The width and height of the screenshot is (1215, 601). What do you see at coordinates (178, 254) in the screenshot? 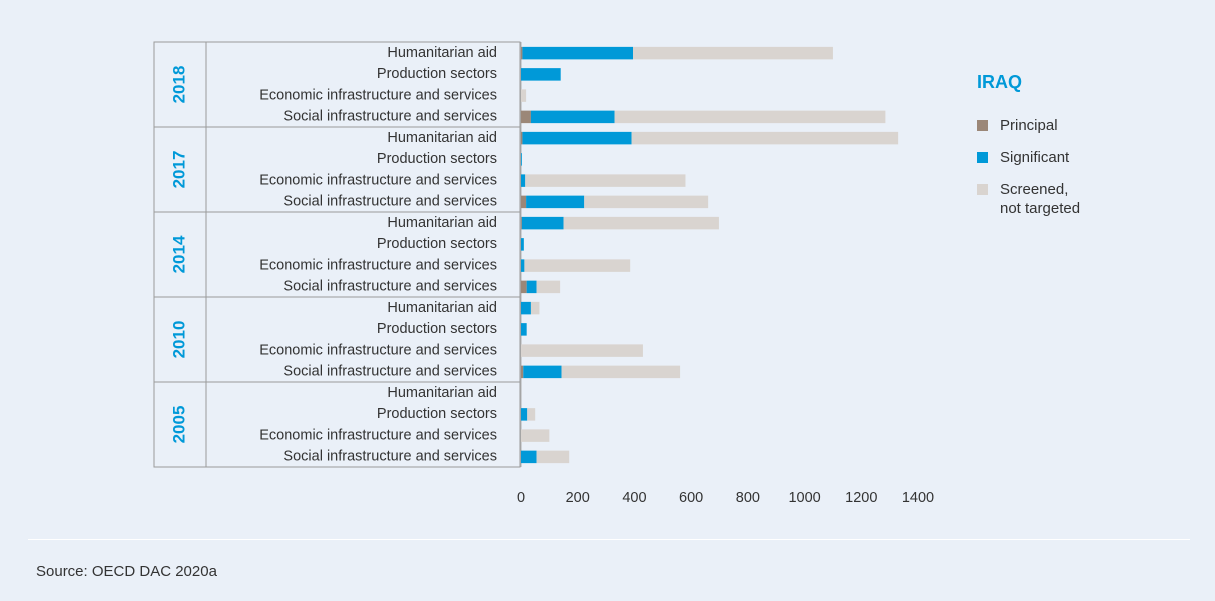
I see `year-label-2014: 2014` at bounding box center [178, 254].